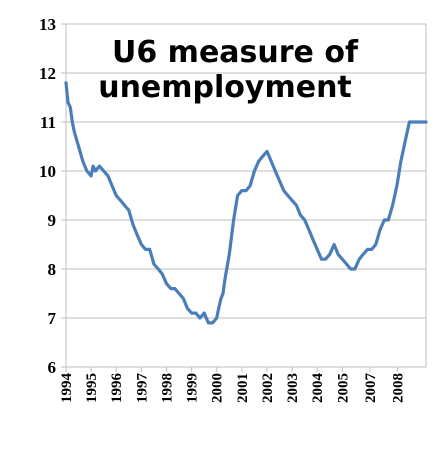 The image size is (448, 451). Describe the element at coordinates (52, 196) in the screenshot. I see `y-axis-ticks: 6 7 8 9 10 11 12 13` at that location.